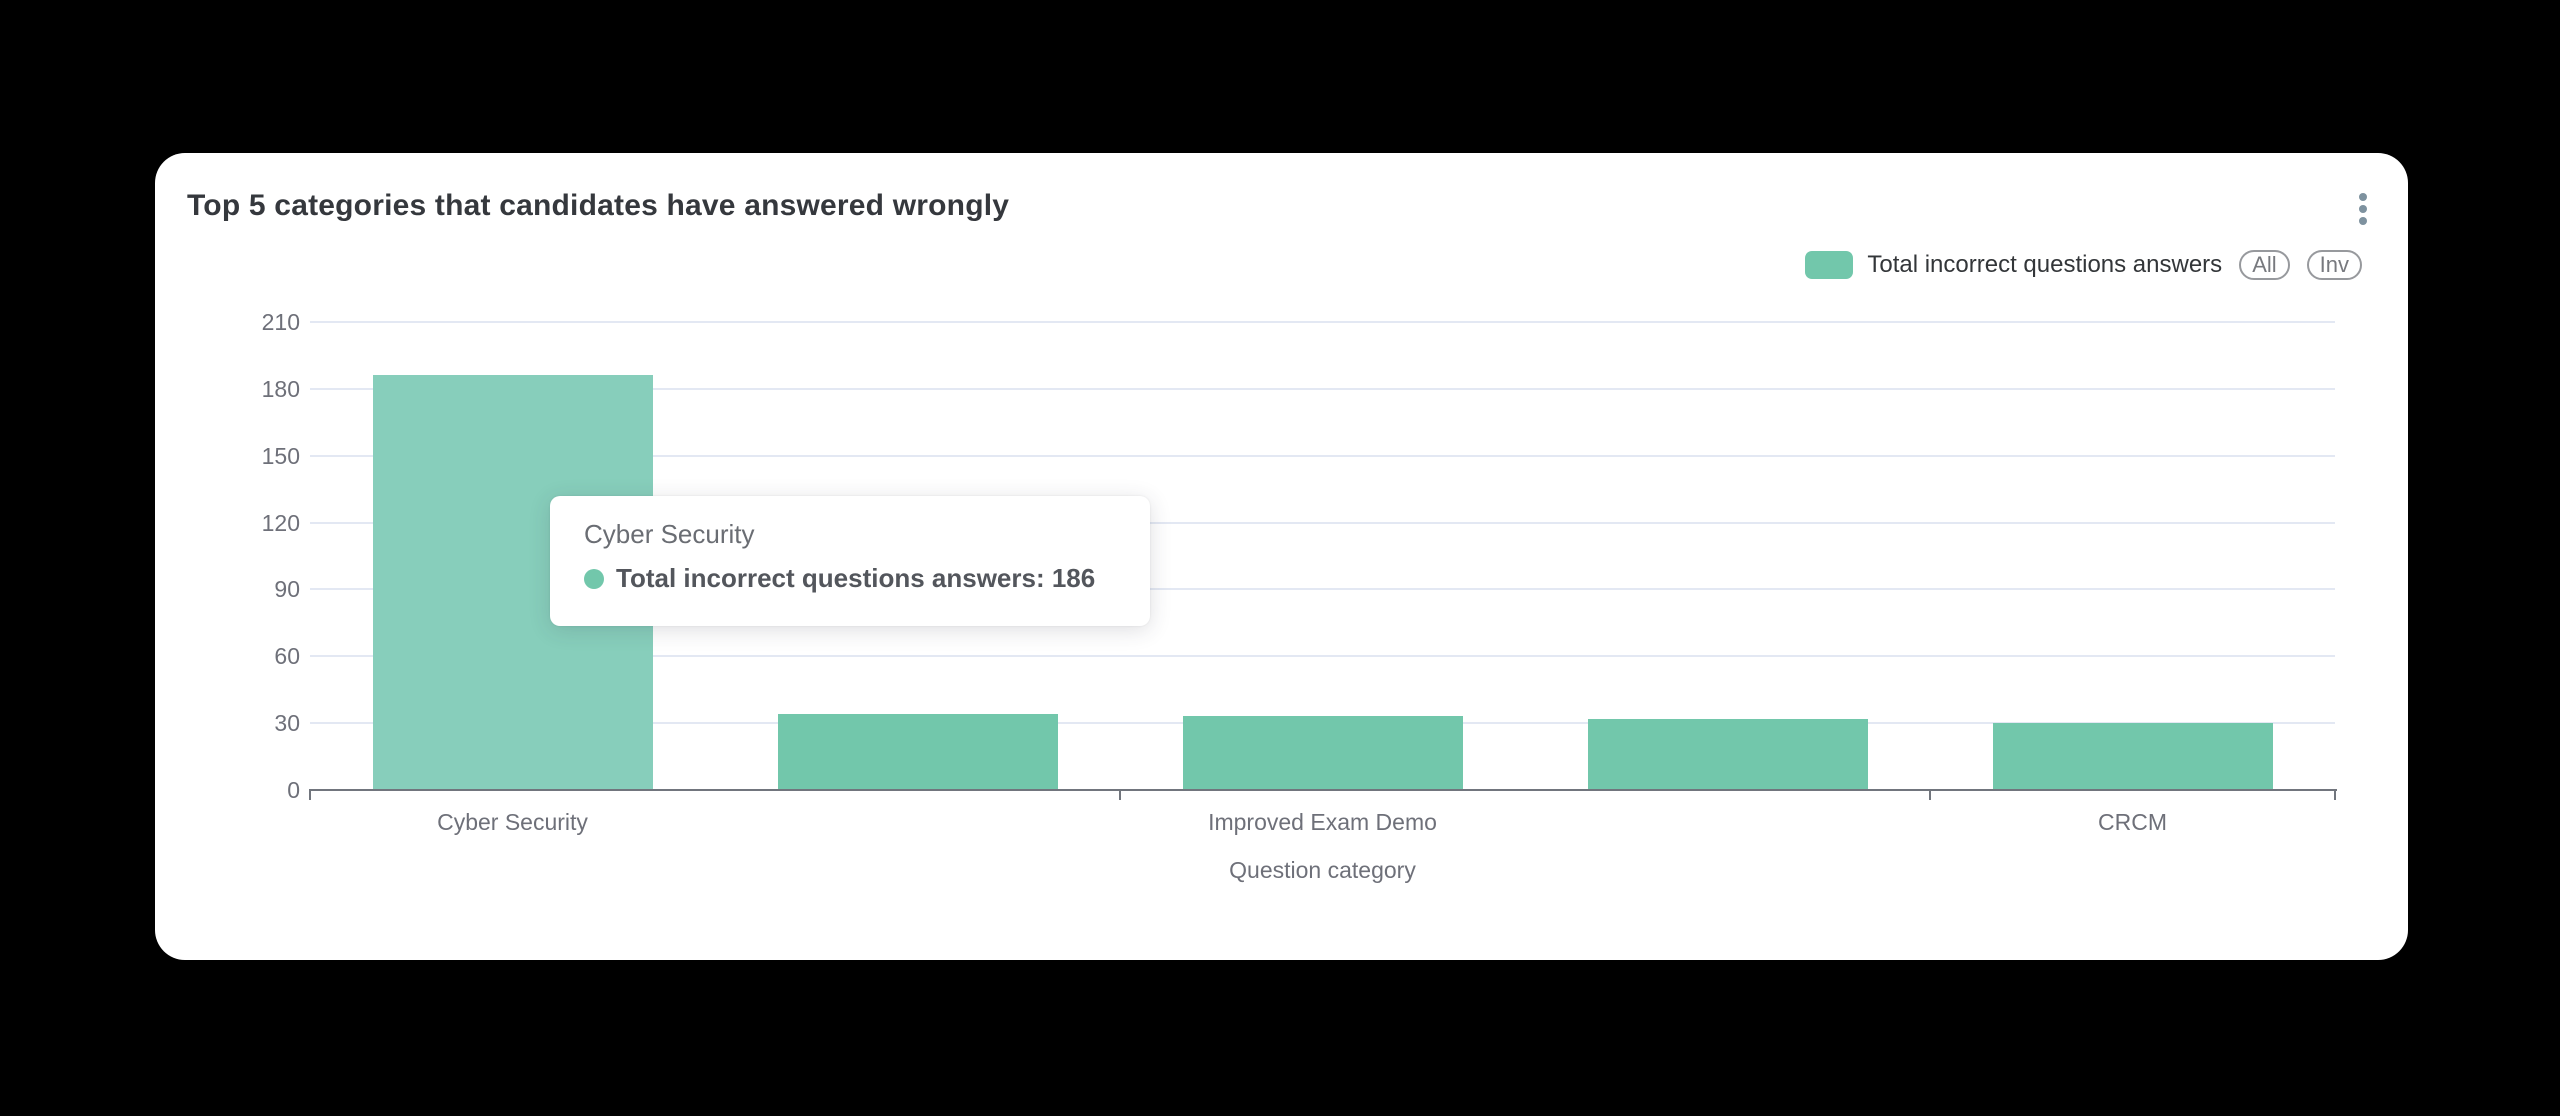 The height and width of the screenshot is (1116, 2560). I want to click on legend-all-button: All, so click(2264, 265).